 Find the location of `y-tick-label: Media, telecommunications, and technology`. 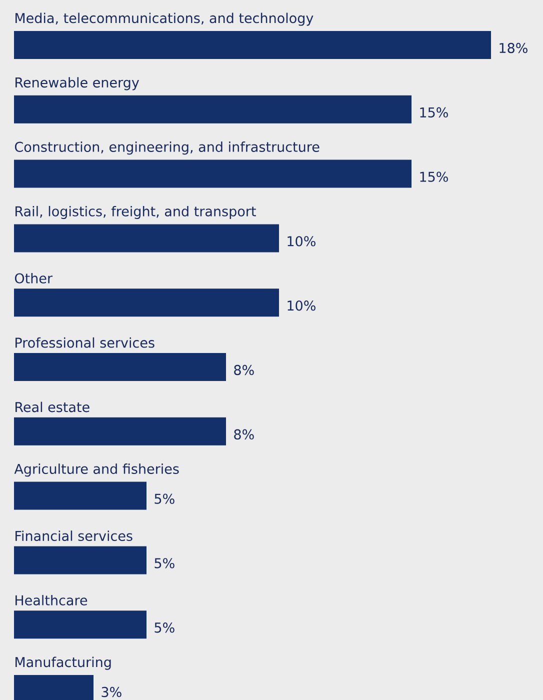

y-tick-label: Media, telecommunications, and technology is located at coordinates (165, 19).